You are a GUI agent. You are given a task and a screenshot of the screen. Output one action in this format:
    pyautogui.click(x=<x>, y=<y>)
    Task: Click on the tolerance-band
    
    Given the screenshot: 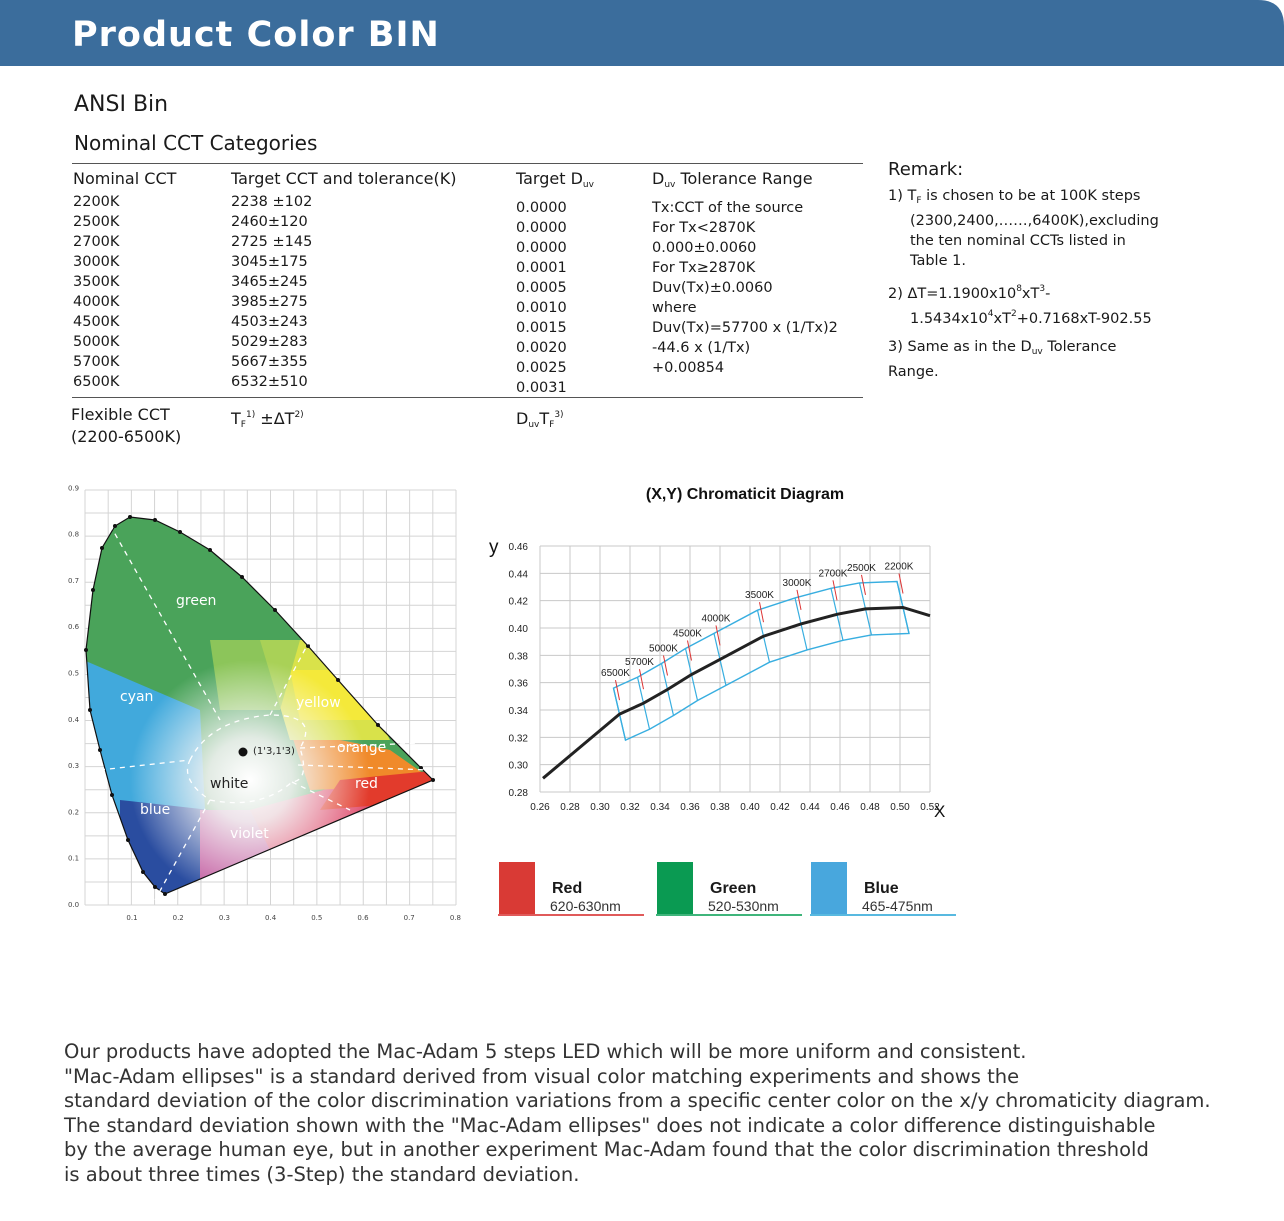 What is the action you would take?
    pyautogui.click(x=761, y=661)
    